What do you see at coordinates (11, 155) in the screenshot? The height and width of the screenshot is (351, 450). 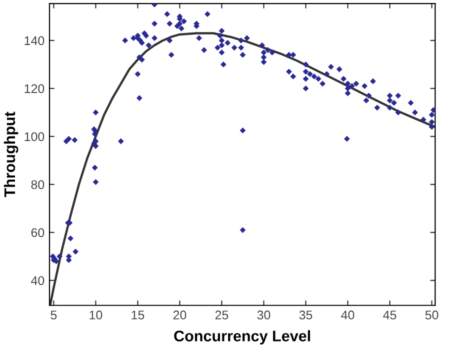 I see `y-axis-title: Throughput` at bounding box center [11, 155].